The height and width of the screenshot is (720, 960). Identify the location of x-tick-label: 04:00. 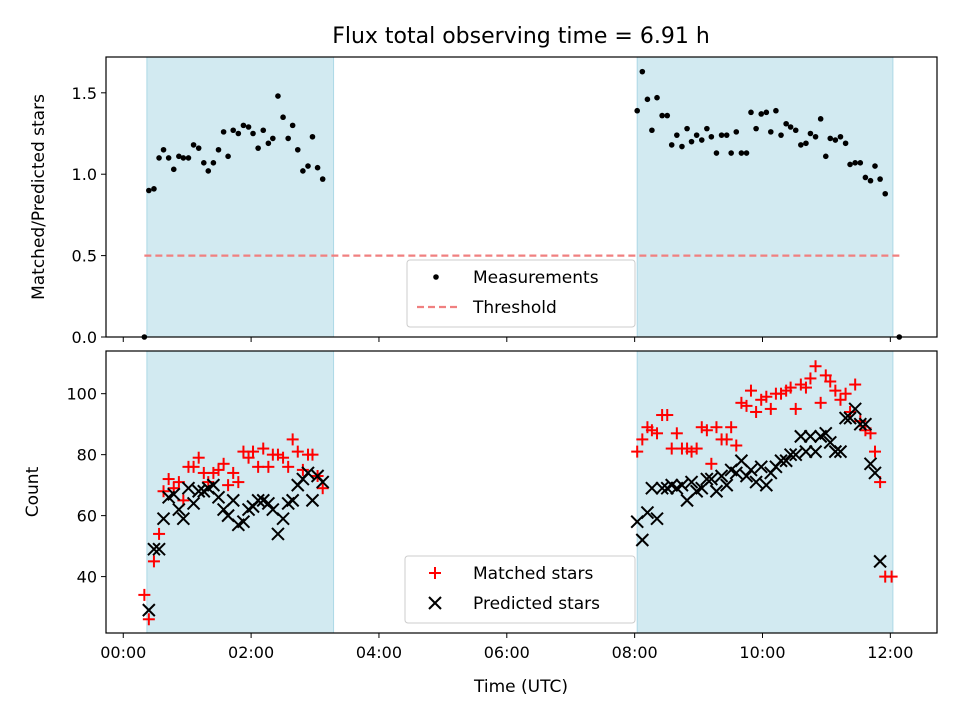
(379, 652).